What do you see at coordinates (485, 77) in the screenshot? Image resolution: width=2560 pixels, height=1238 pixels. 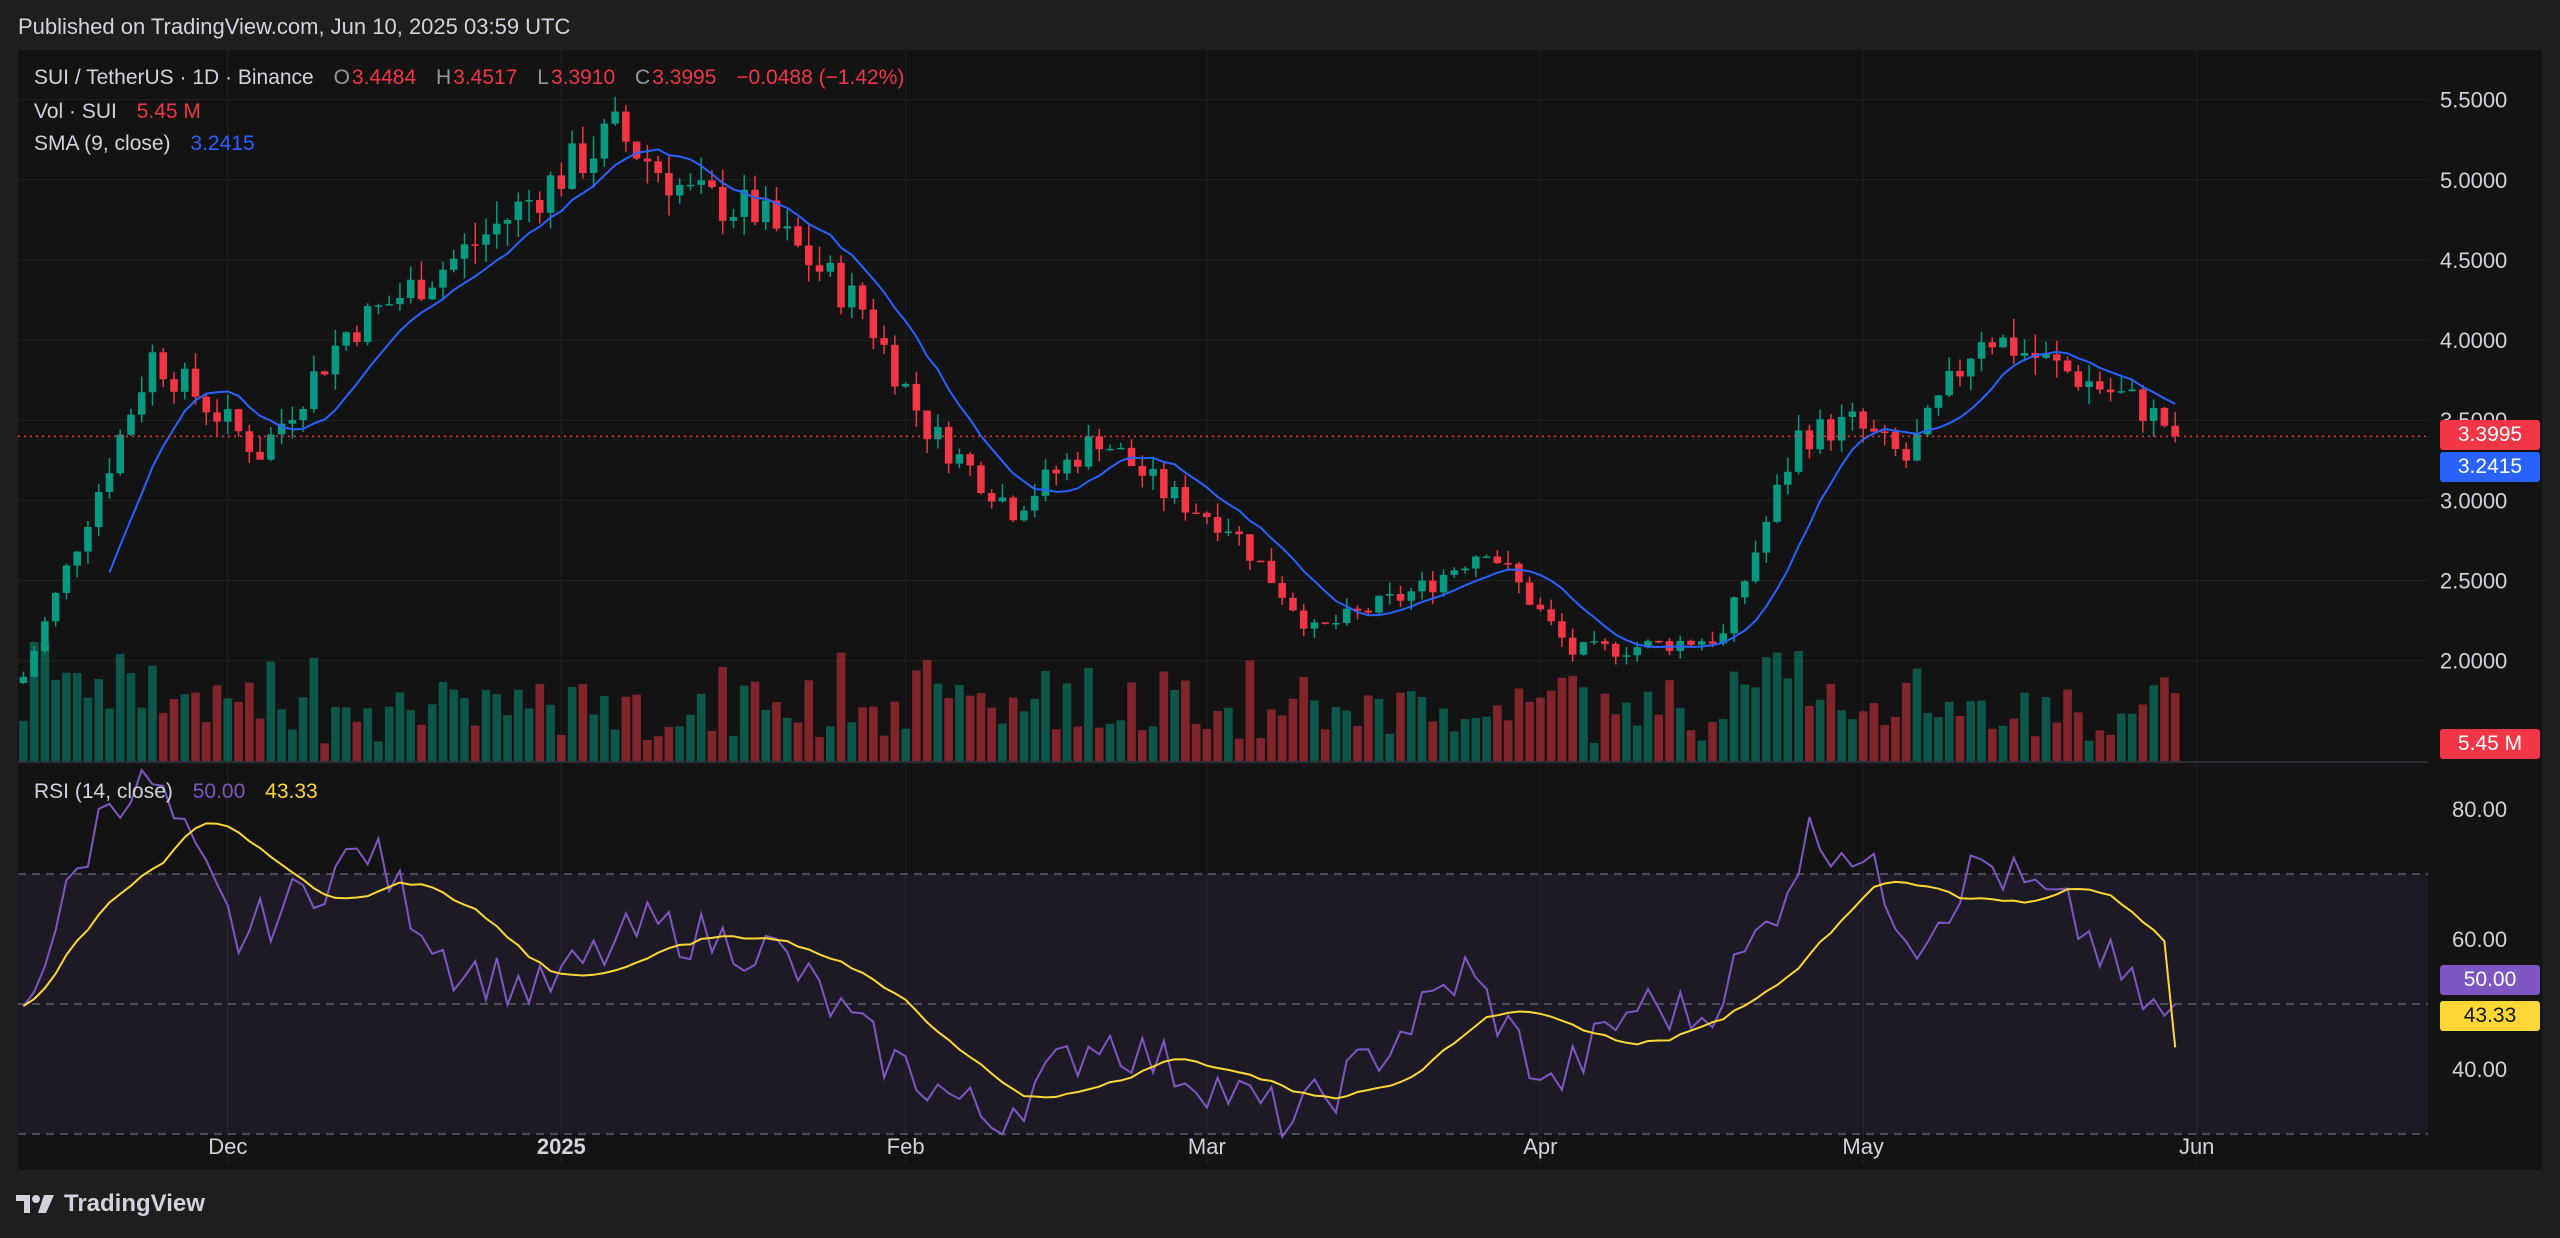 I see `high-value: 3.4517` at bounding box center [485, 77].